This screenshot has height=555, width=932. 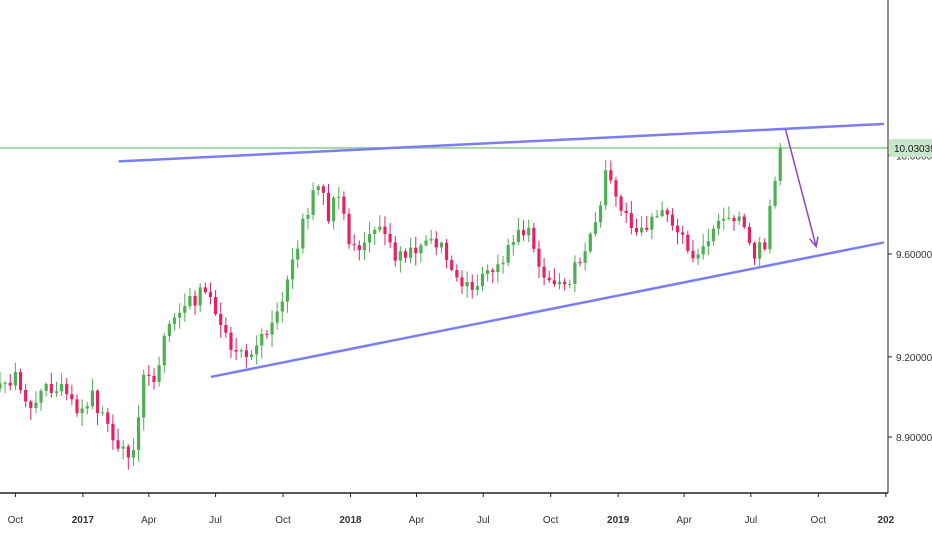 What do you see at coordinates (501, 142) in the screenshot?
I see `upper-trendline` at bounding box center [501, 142].